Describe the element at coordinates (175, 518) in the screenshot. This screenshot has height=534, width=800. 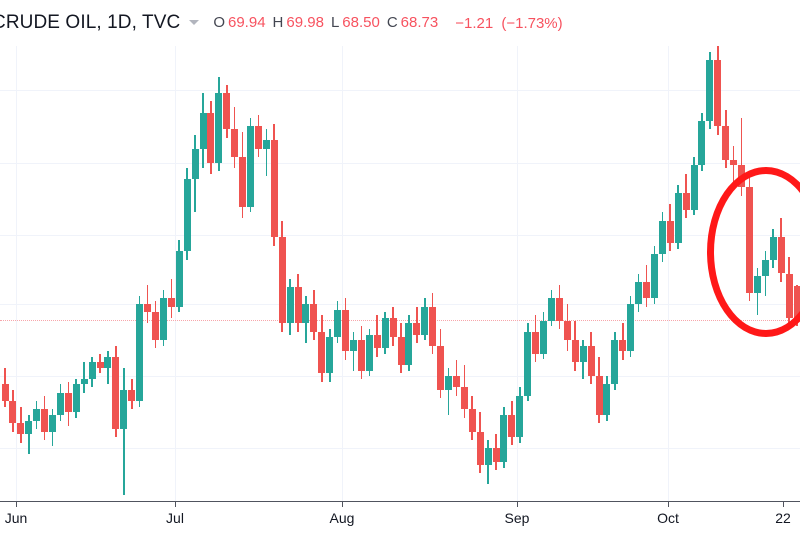
I see `x-axis-label: Jul` at that location.